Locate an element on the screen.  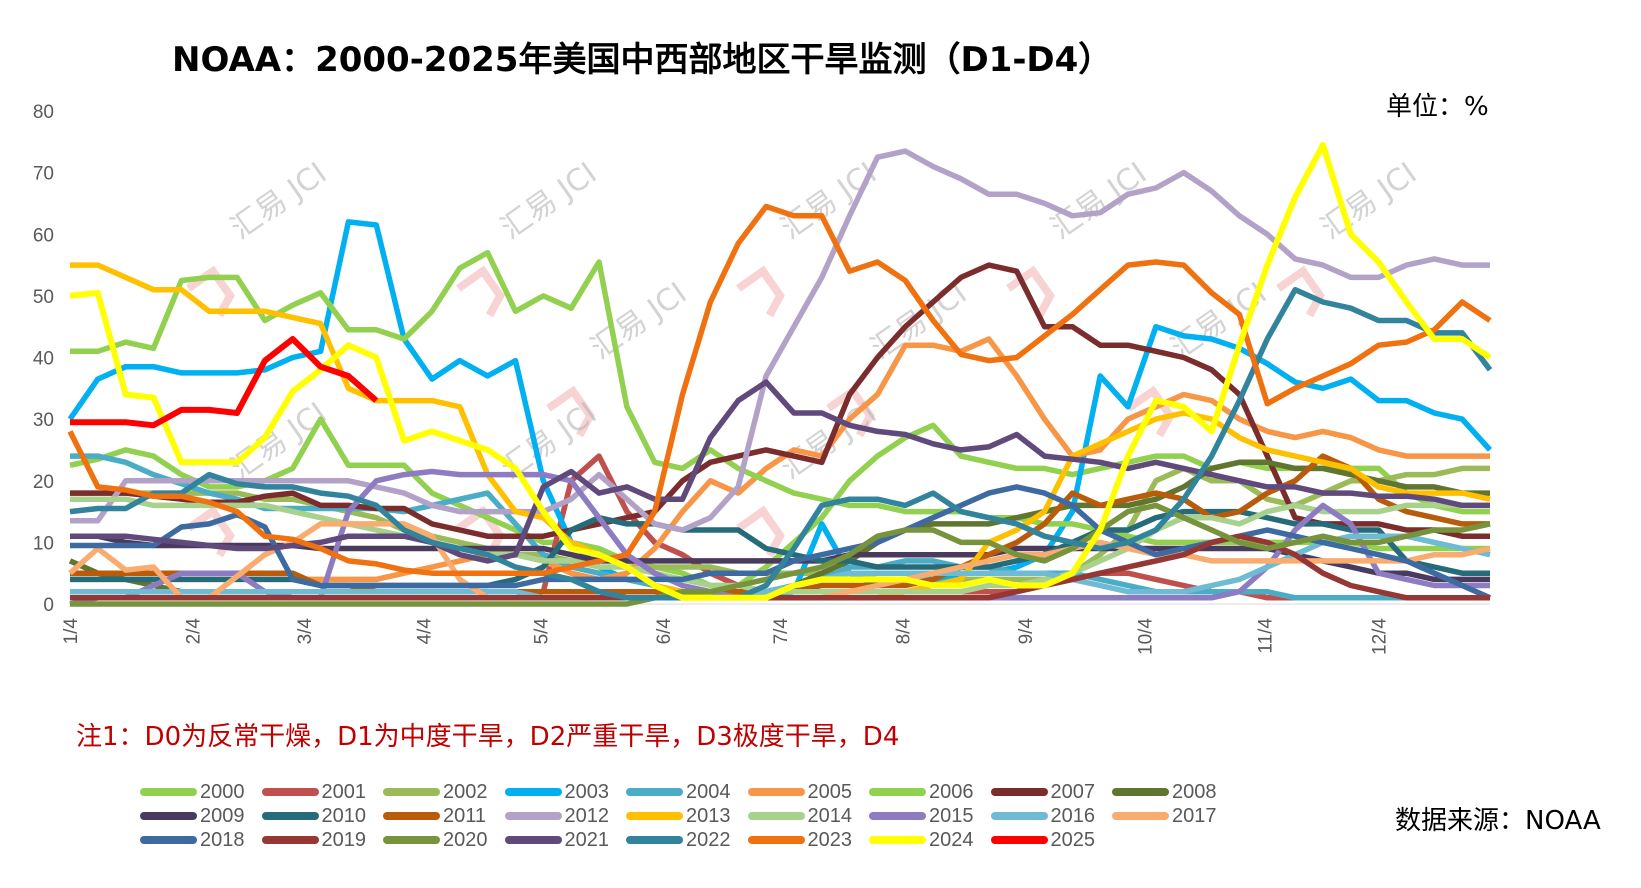
legend-item-2022: 2022 is located at coordinates (678, 840).